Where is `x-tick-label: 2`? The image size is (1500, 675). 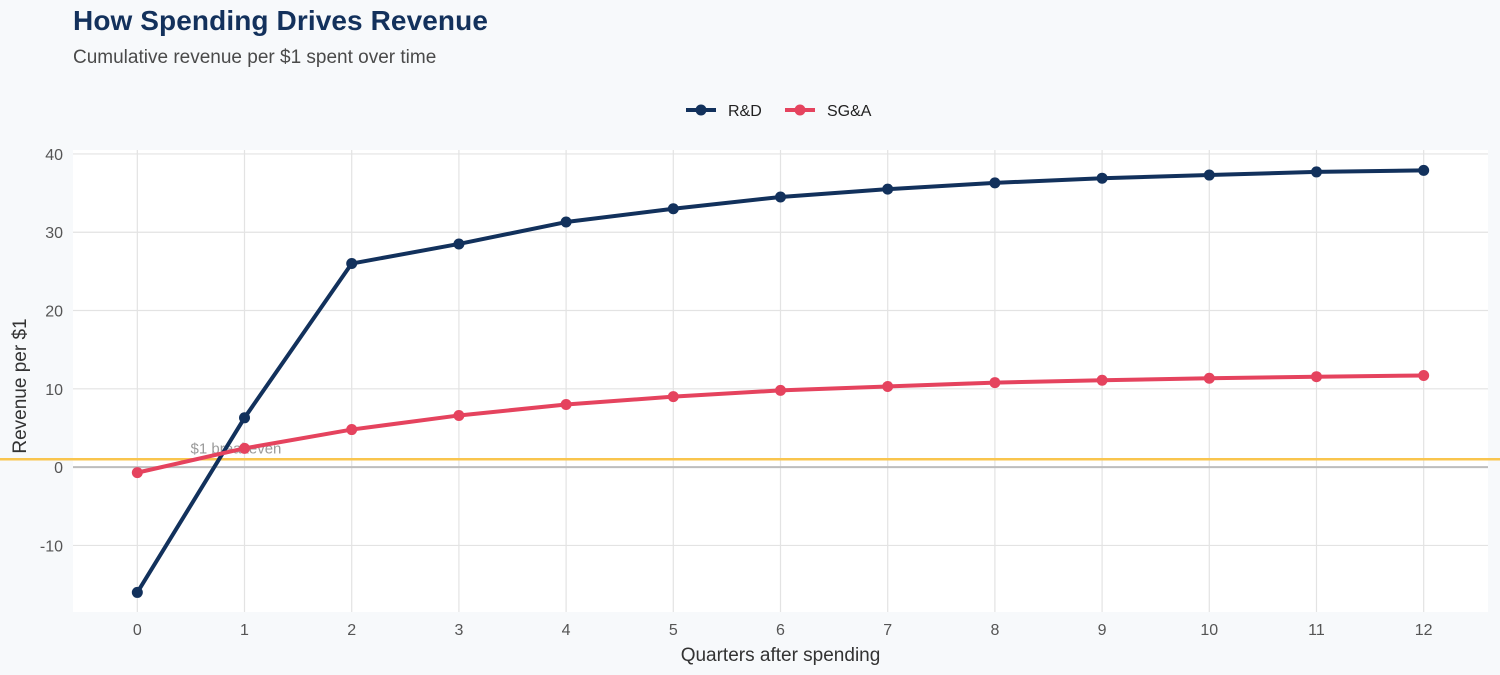 x-tick-label: 2 is located at coordinates (351, 630).